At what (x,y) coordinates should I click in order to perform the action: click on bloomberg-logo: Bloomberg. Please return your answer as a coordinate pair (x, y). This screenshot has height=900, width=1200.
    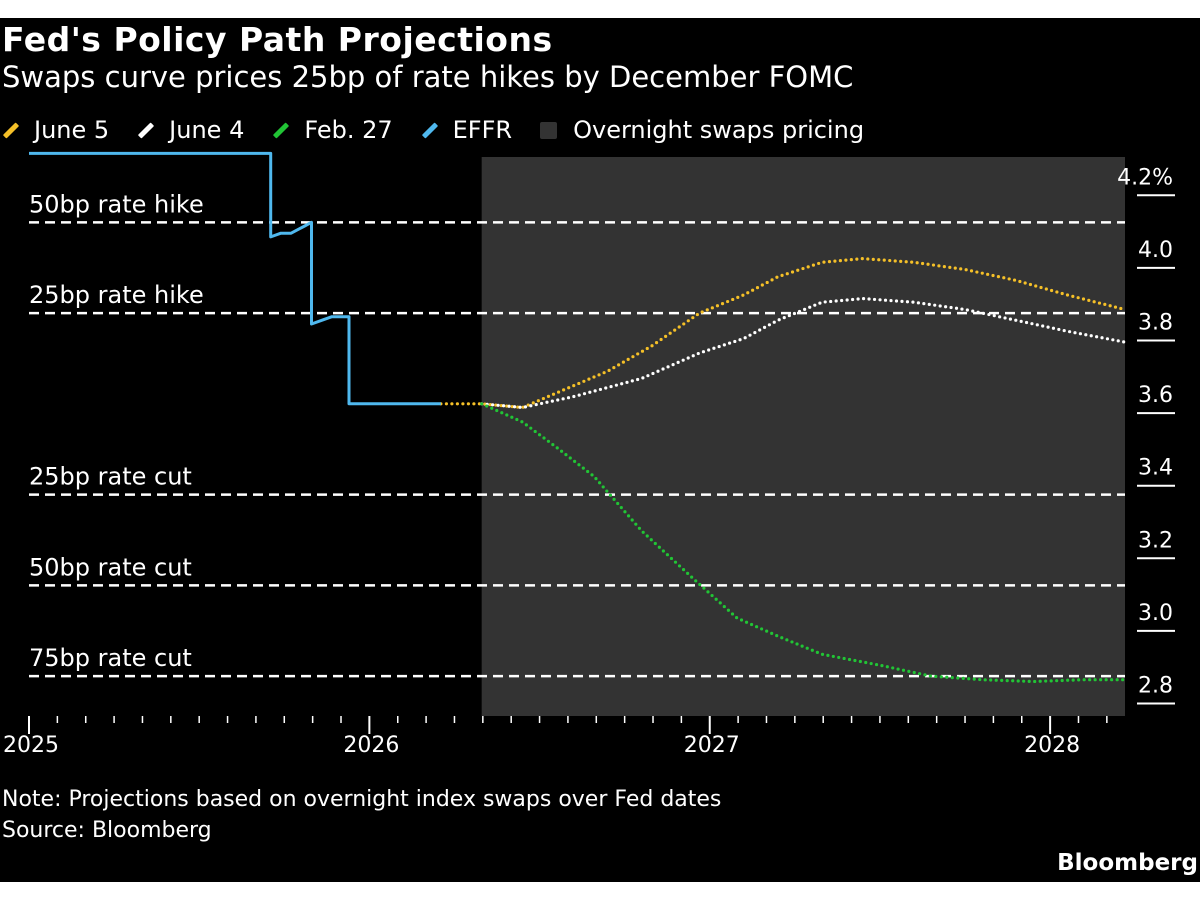
    Looking at the image, I should click on (1127, 863).